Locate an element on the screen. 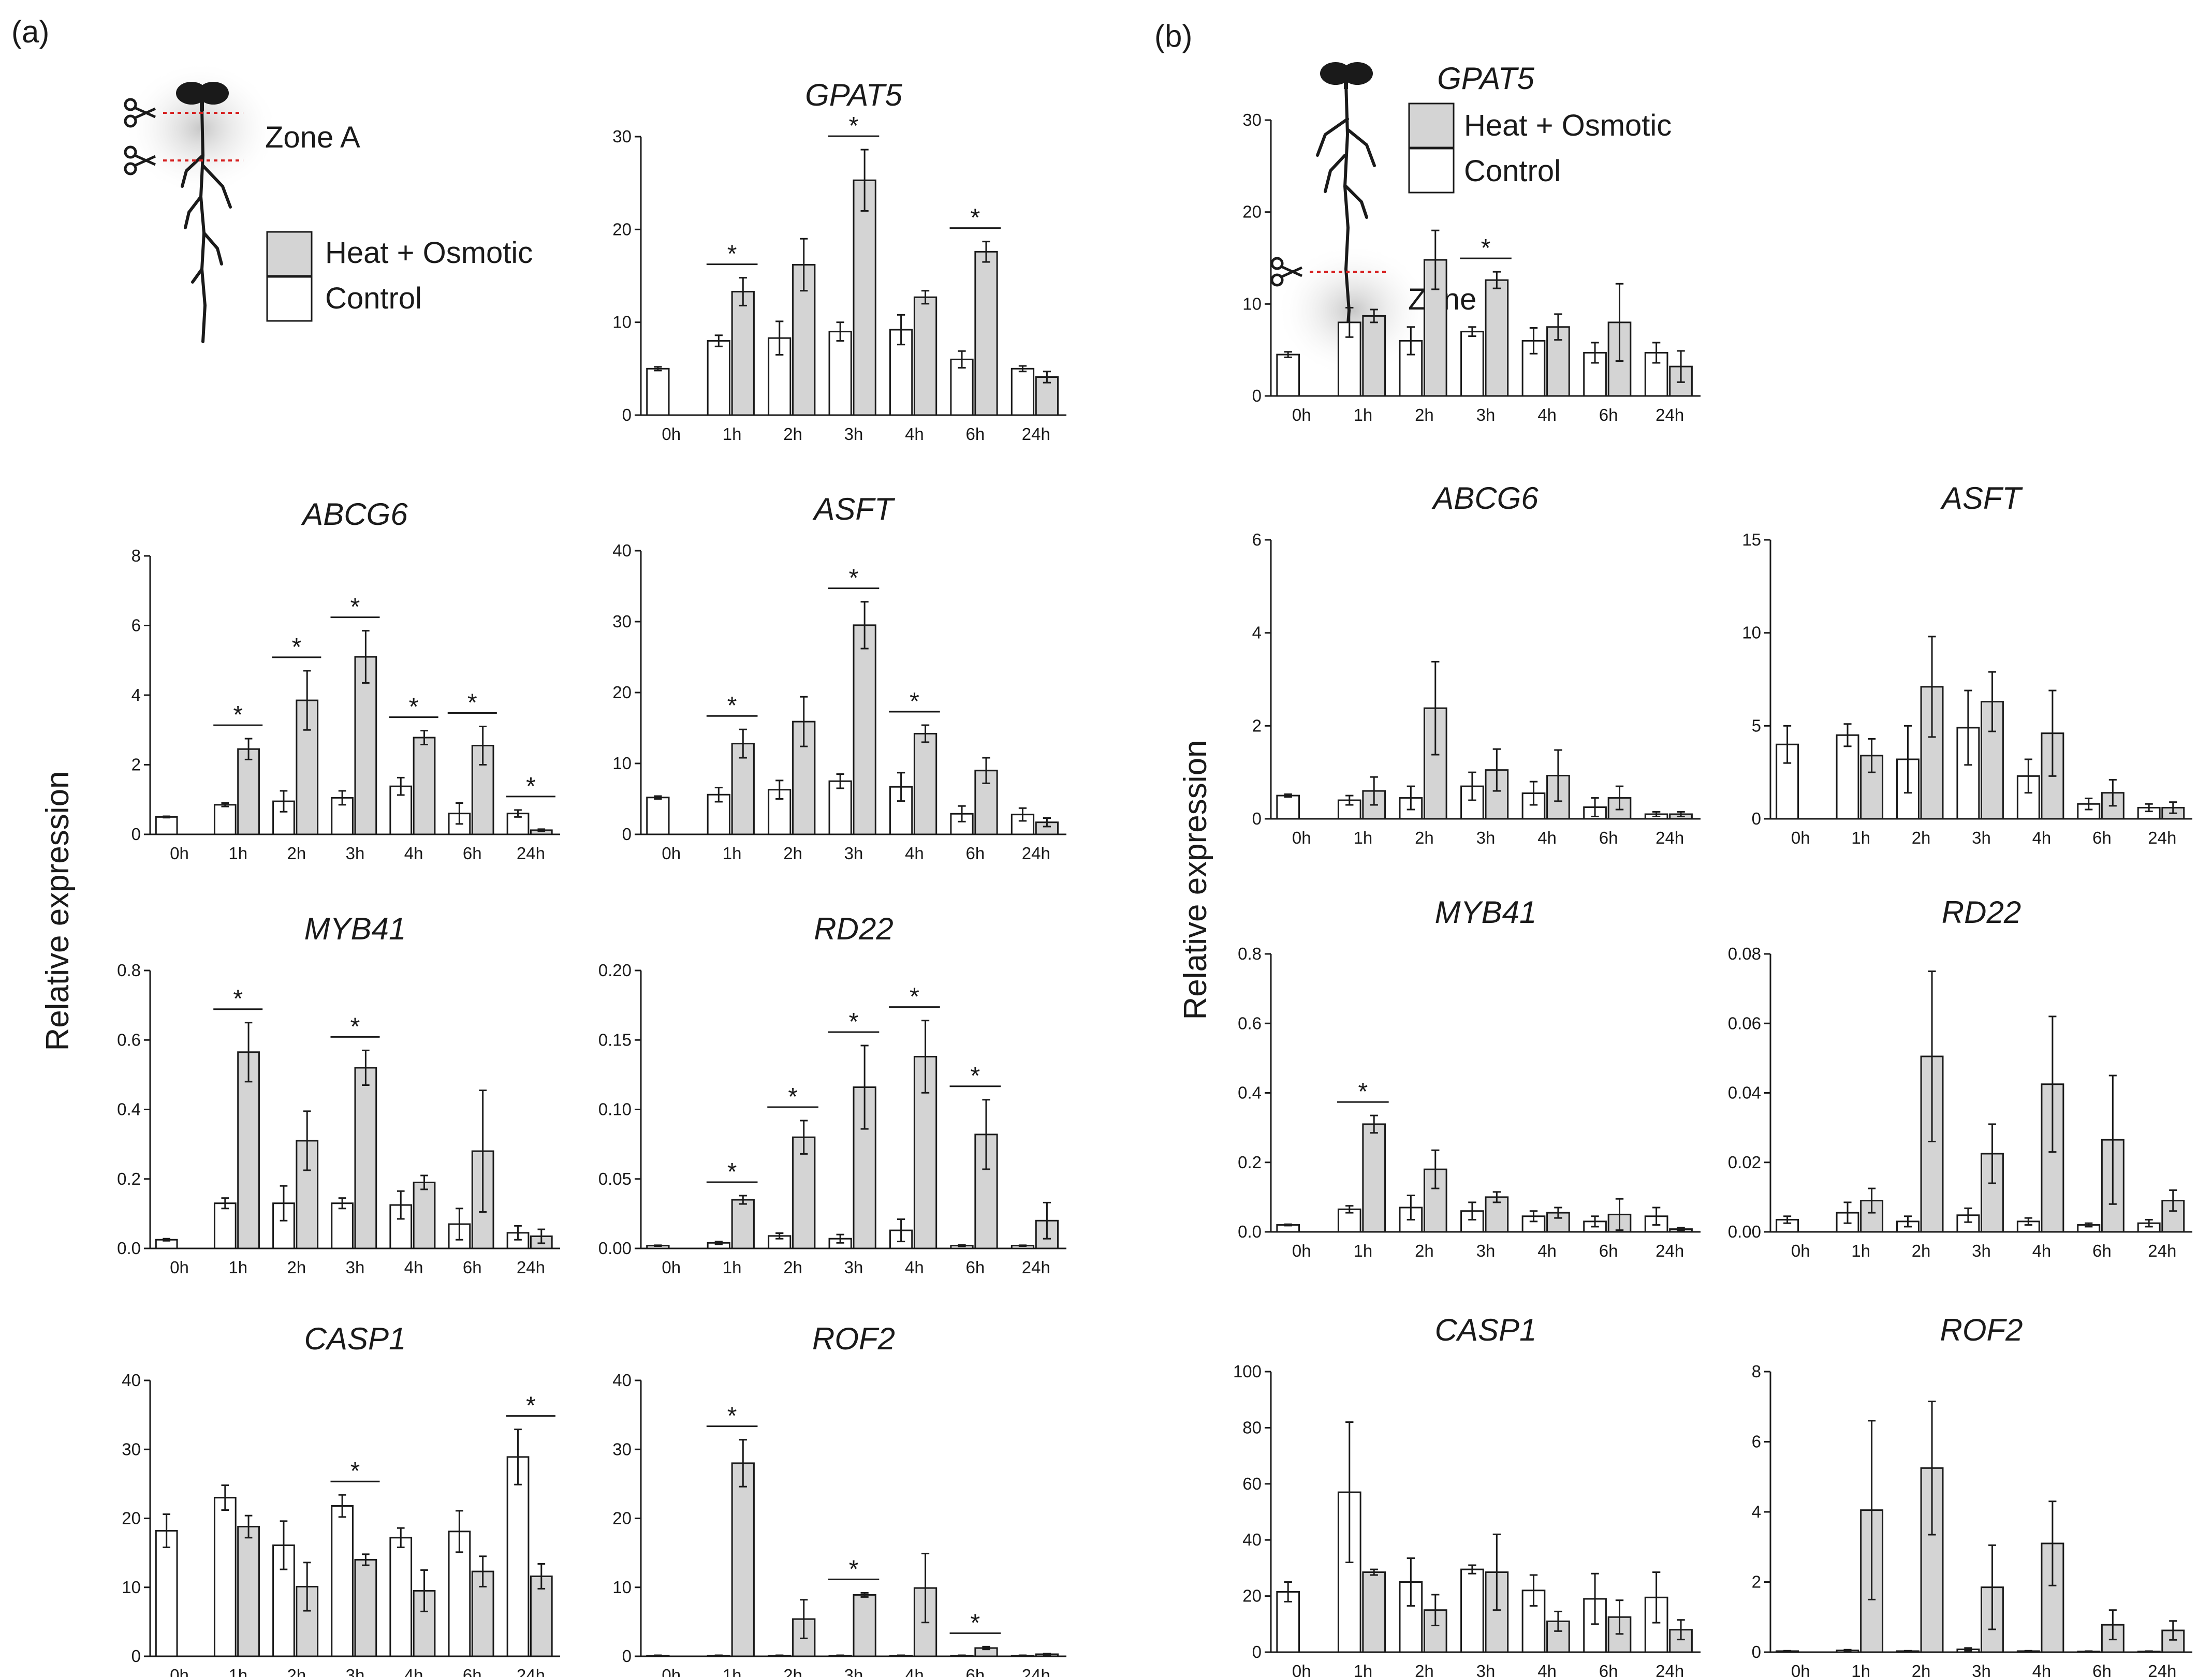 The height and width of the screenshot is (1677, 2212). chart-a-abcg6: ABCG6 0 2 4 6 8 0h 1h * 2h * 3h * 4h * 6h * 24h * is located at coordinates (346, 680).